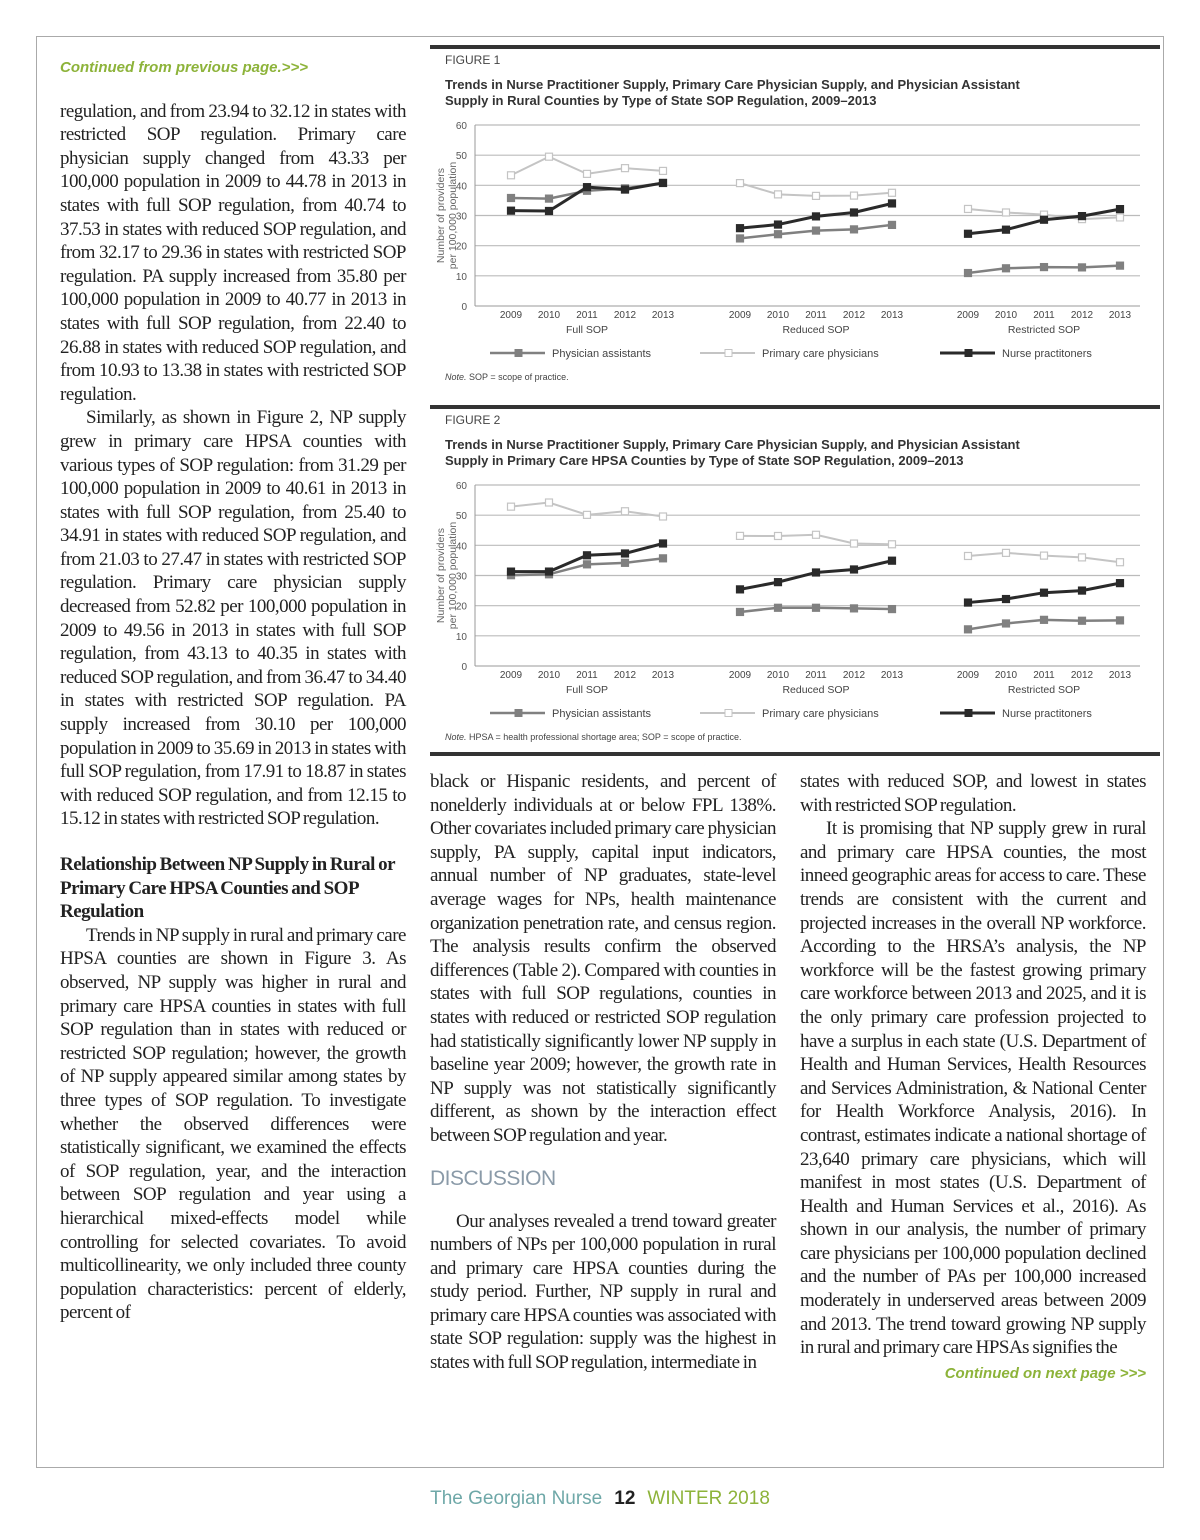  What do you see at coordinates (795, 407) in the screenshot?
I see `top-rule` at bounding box center [795, 407].